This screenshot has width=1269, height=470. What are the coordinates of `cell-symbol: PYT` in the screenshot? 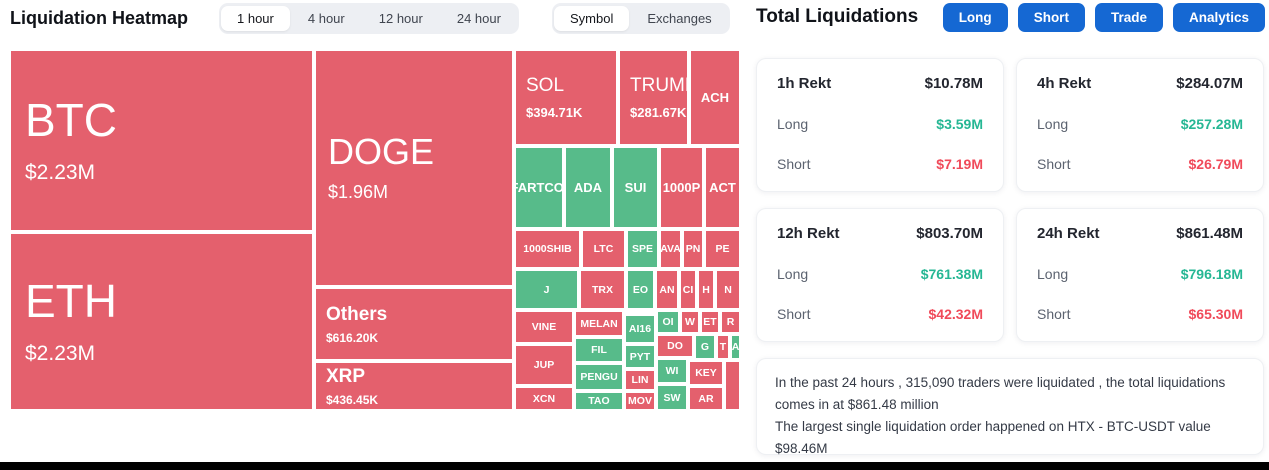 It's located at (640, 356).